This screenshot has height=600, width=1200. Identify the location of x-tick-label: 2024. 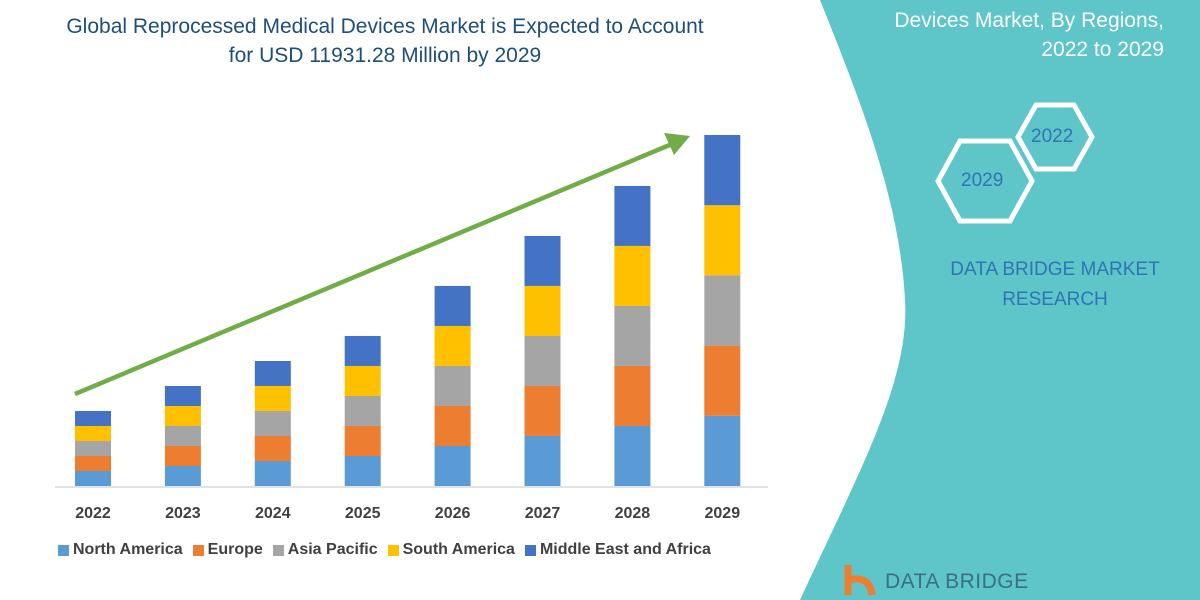
(273, 513).